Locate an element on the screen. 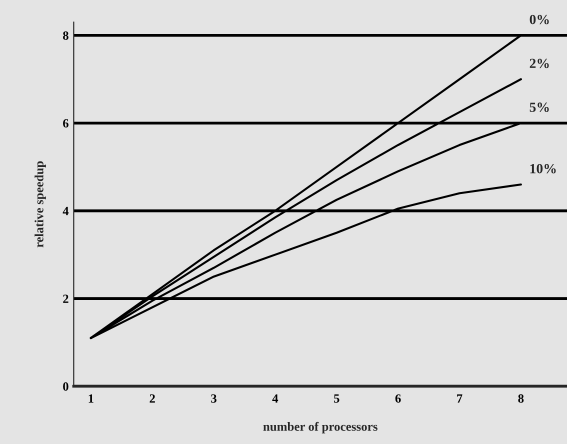 This screenshot has width=567, height=444. x-tick-label: 4 is located at coordinates (275, 398).